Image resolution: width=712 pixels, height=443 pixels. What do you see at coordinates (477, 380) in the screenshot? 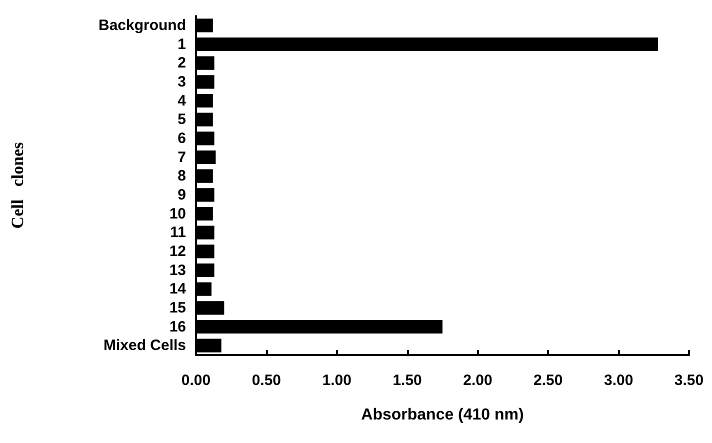
I see `x-tick-label: 2.00` at bounding box center [477, 380].